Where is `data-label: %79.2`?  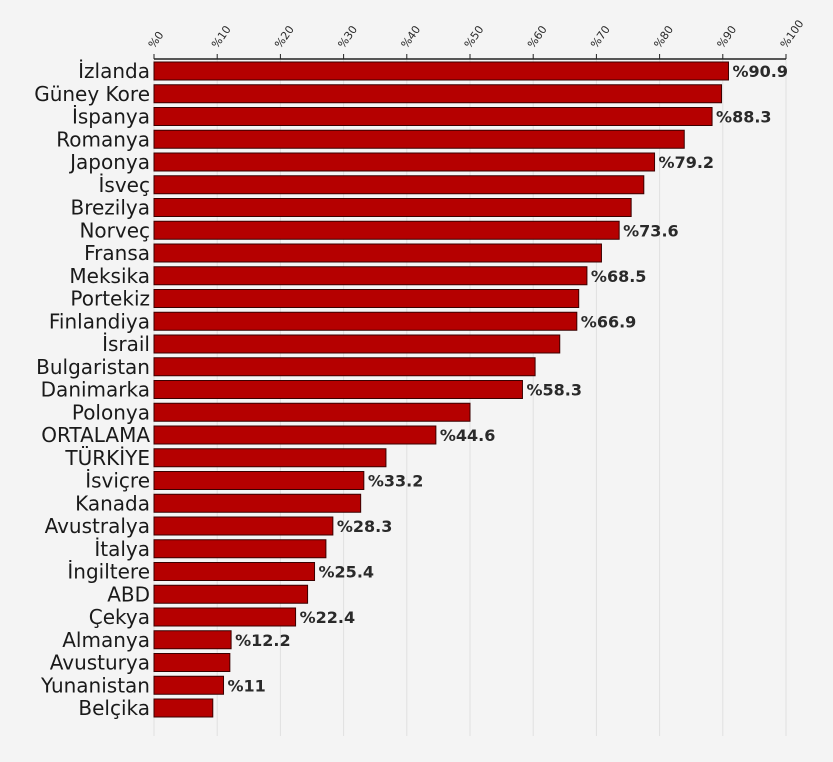 data-label: %79.2 is located at coordinates (687, 162).